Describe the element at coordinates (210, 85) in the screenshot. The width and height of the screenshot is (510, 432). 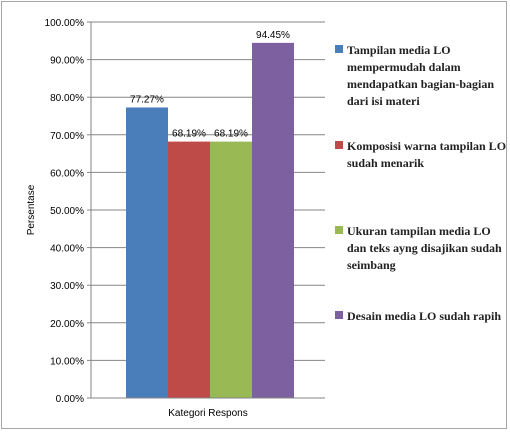
I see `data-labels: 77.27% 68.19% 68.19% 94.45%` at that location.